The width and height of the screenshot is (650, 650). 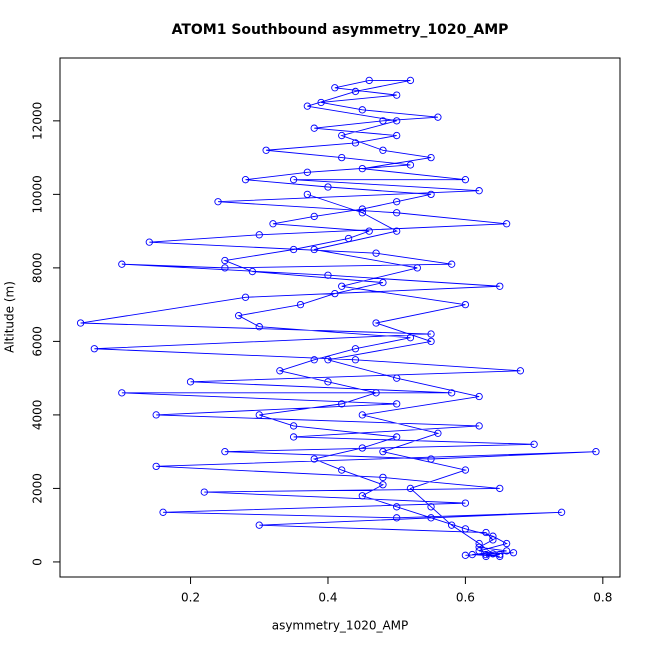 What do you see at coordinates (38, 415) in the screenshot?
I see `y-tick-label: 4000` at bounding box center [38, 415].